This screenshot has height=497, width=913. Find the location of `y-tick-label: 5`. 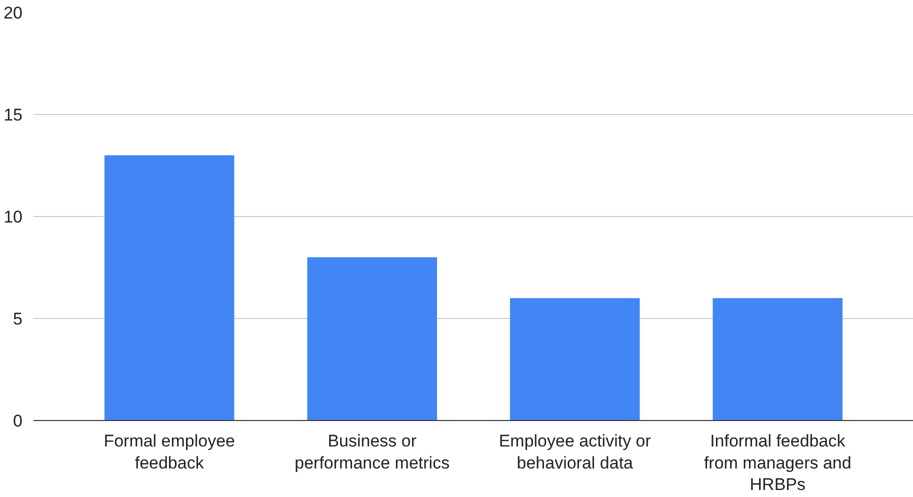

y-tick-label: 5 is located at coordinates (18, 319).